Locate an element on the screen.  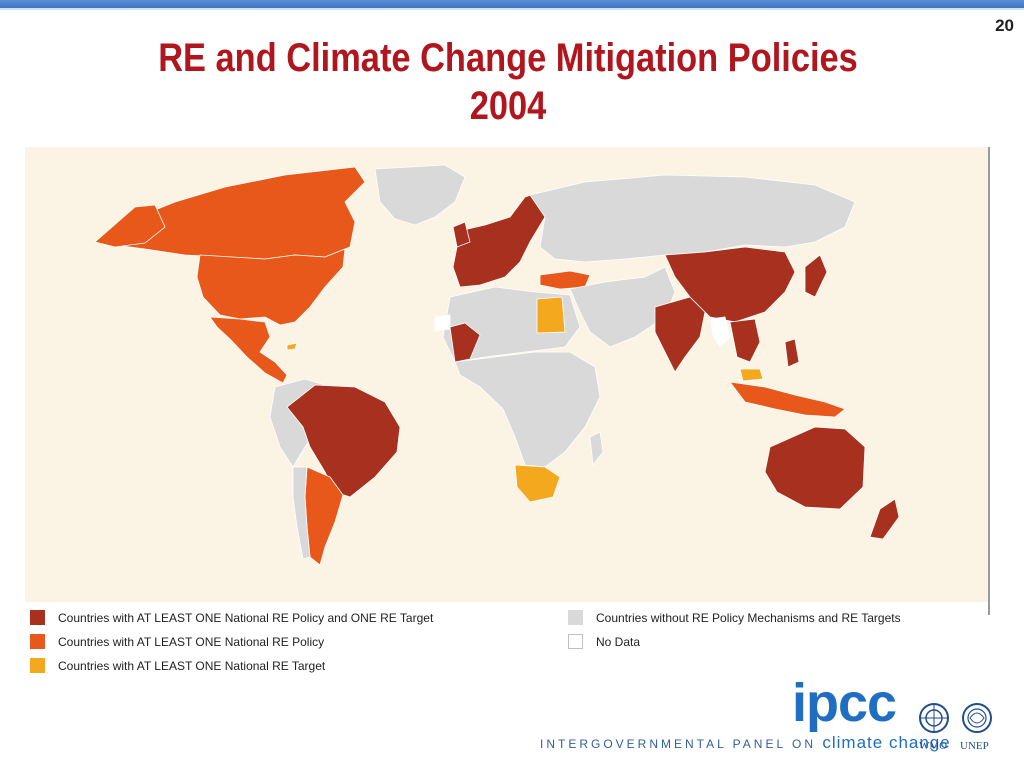
region-westafrica-nodata is located at coordinates (442, 323).